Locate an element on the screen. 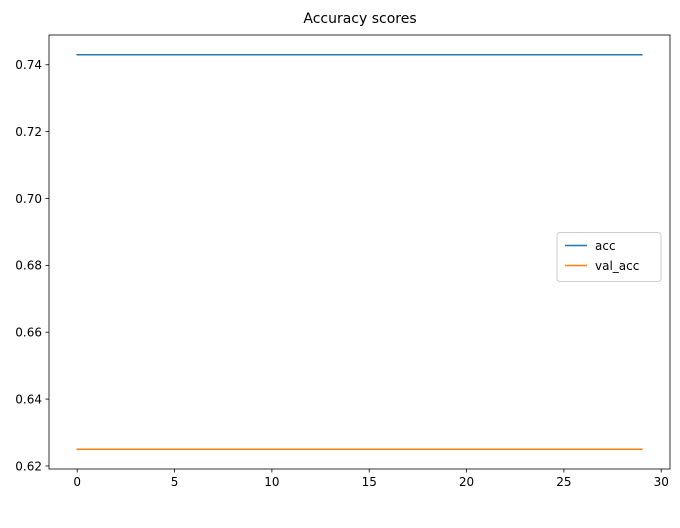 The height and width of the screenshot is (528, 680). x-tick-label: 0 is located at coordinates (77, 482).